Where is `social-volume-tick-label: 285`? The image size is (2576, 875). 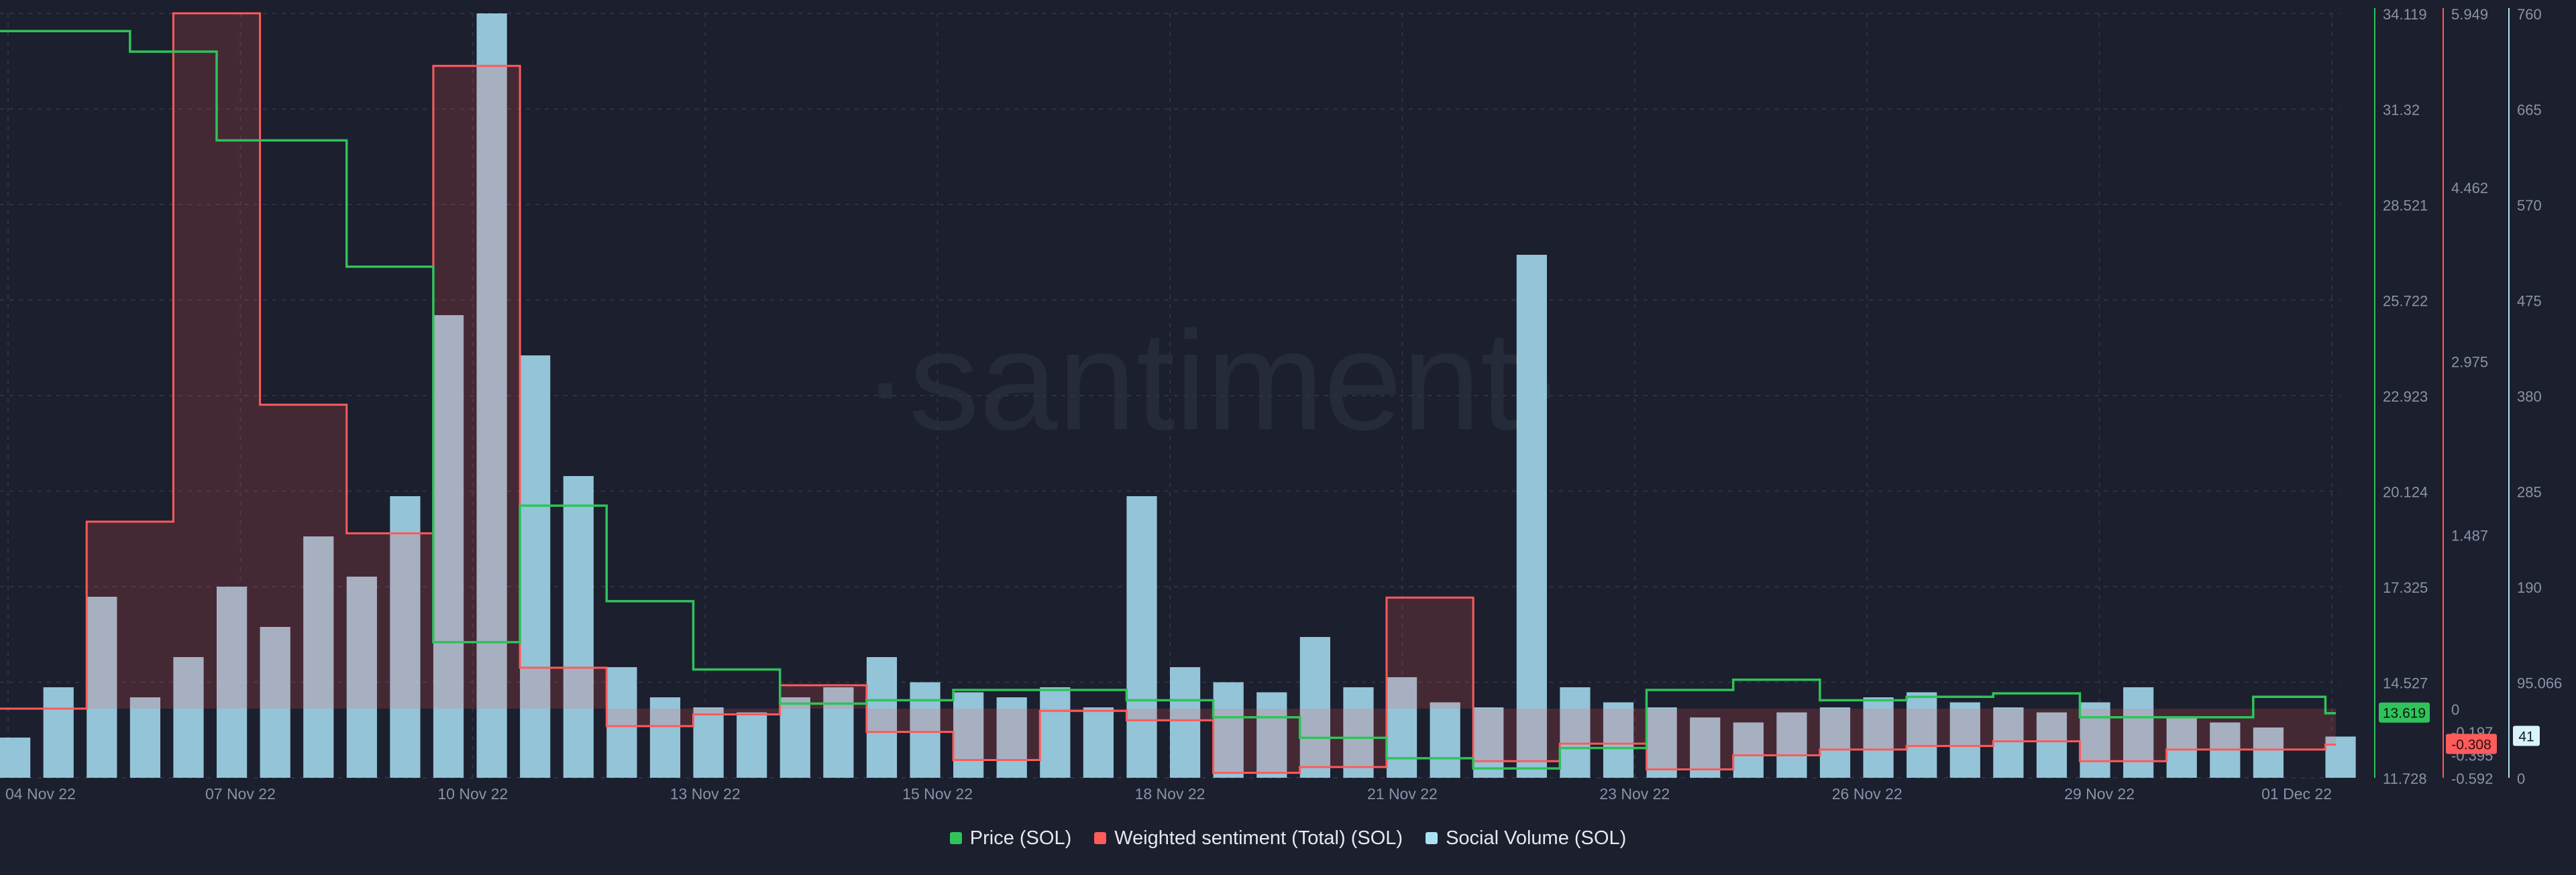 social-volume-tick-label: 285 is located at coordinates (2529, 492).